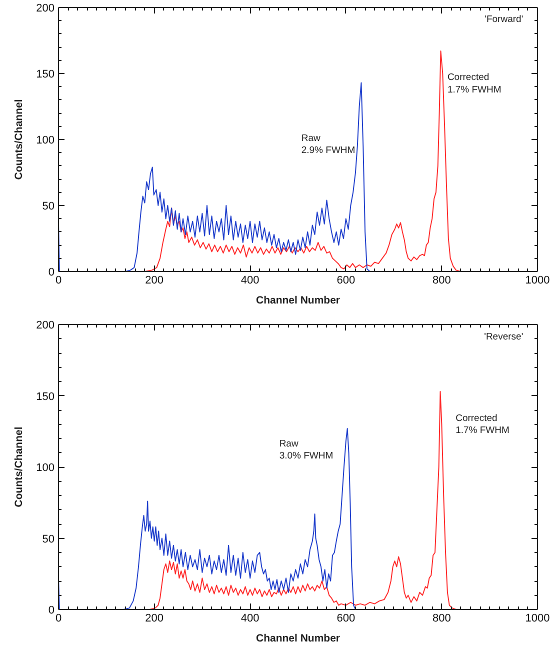 This screenshot has width=550, height=647. What do you see at coordinates (306, 450) in the screenshot?
I see `annotation: Raw 3.0% FWHM` at bounding box center [306, 450].